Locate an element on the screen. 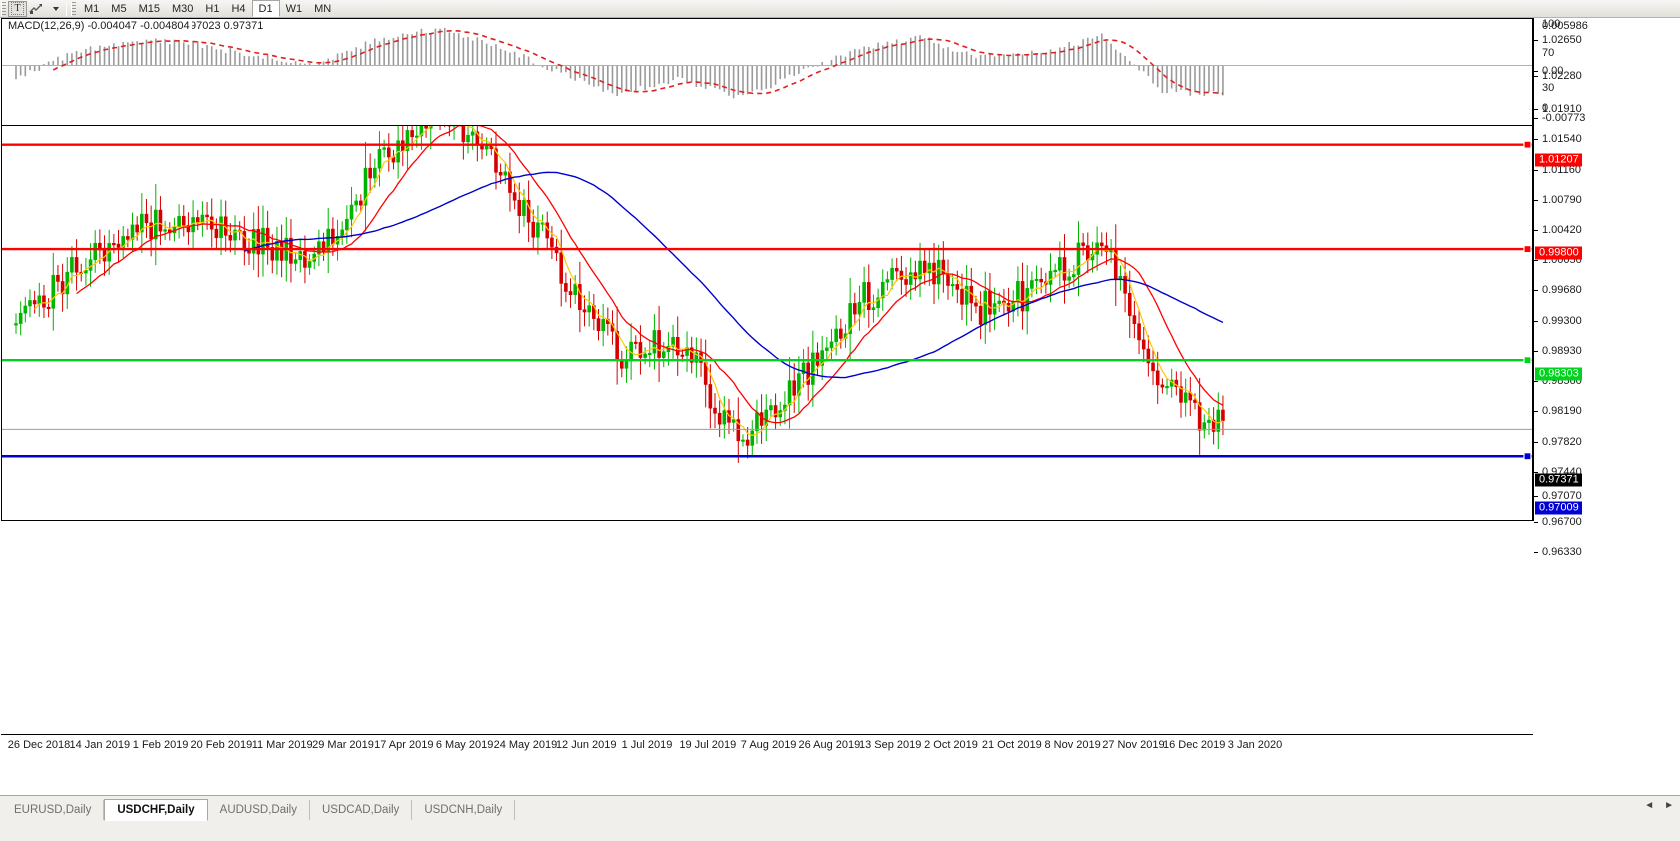 The image size is (1680, 841). price-tick: 1.00420 is located at coordinates (1558, 230).